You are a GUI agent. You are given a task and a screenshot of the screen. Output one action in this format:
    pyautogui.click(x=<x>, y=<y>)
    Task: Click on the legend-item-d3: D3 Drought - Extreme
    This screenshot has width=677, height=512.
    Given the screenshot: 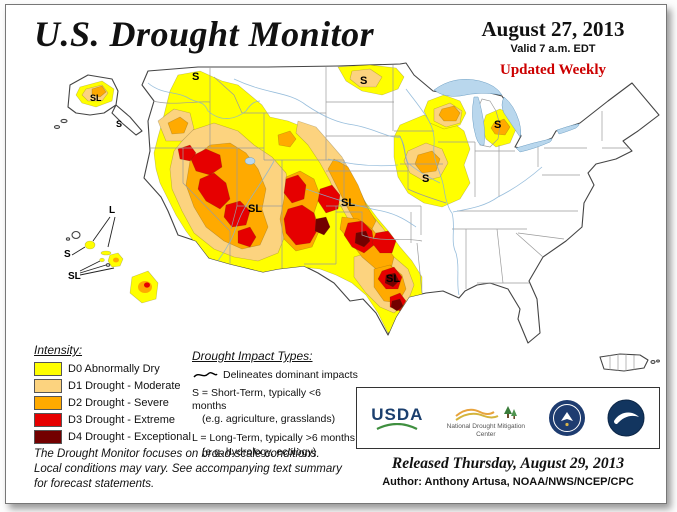 What is the action you would take?
    pyautogui.click(x=114, y=420)
    